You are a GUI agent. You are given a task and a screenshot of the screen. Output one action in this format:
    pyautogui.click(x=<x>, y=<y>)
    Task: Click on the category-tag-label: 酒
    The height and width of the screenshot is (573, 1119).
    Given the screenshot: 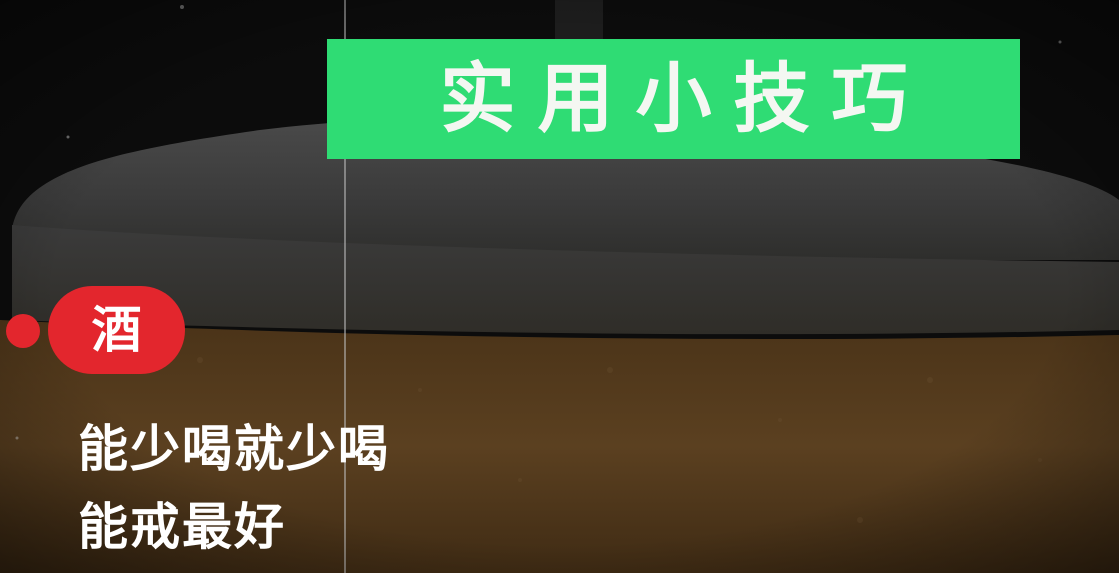 What is the action you would take?
    pyautogui.click(x=116, y=330)
    